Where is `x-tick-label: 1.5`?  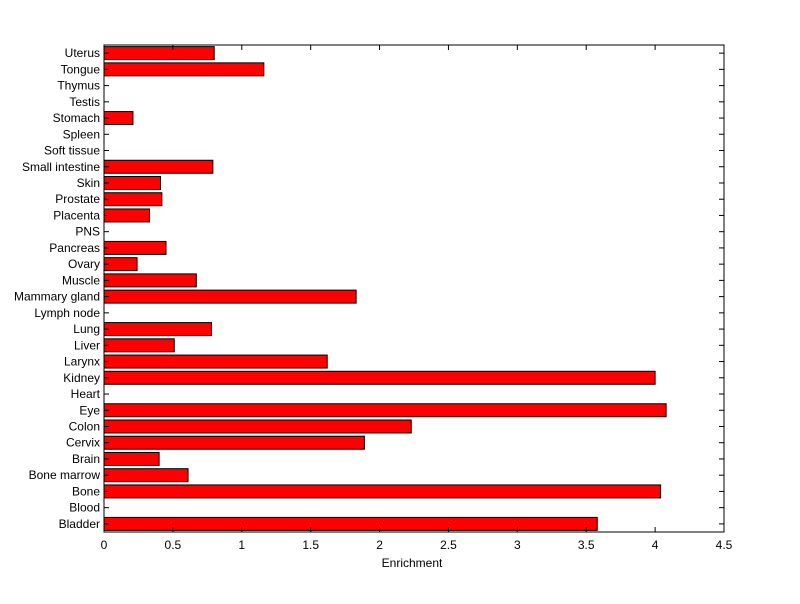 x-tick-label: 1.5 is located at coordinates (310, 545).